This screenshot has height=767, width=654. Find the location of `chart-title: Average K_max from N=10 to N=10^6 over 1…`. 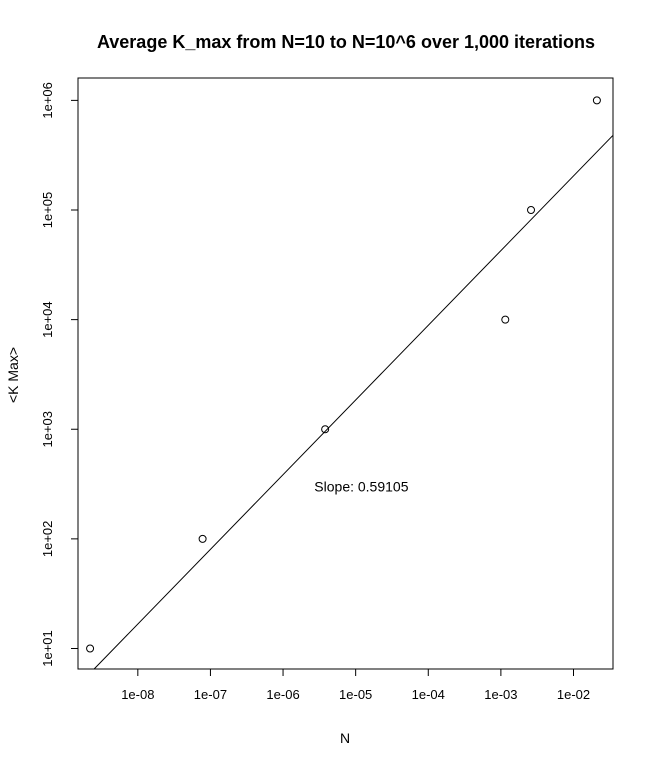

chart-title: Average K_max from N=10 to N=10^6 over 1… is located at coordinates (346, 42).